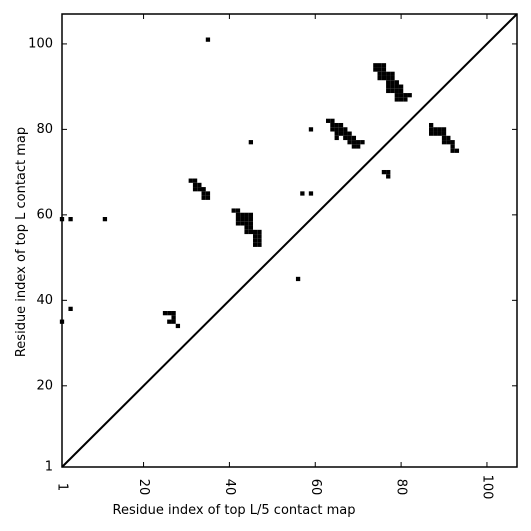 Image resolution: width=531 pixels, height=531 pixels. What do you see at coordinates (40, 43) in the screenshot?
I see `y-tick-label: 100` at bounding box center [40, 43].